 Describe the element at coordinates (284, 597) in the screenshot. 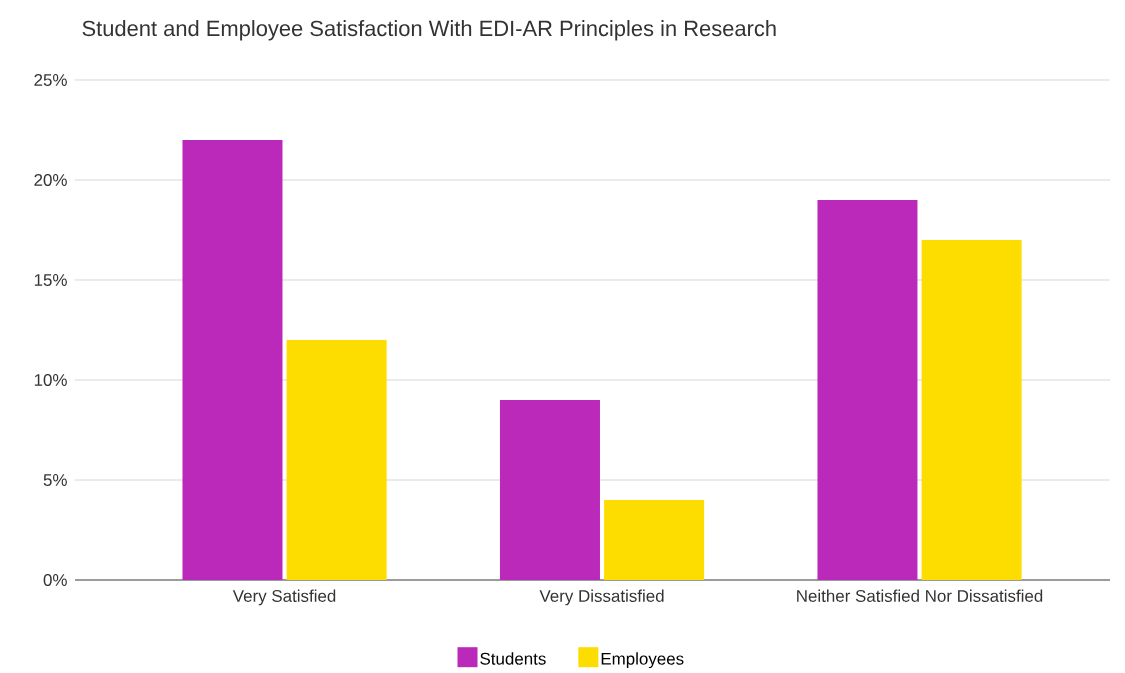

I see `x-tick-label: Very Satisfied` at that location.